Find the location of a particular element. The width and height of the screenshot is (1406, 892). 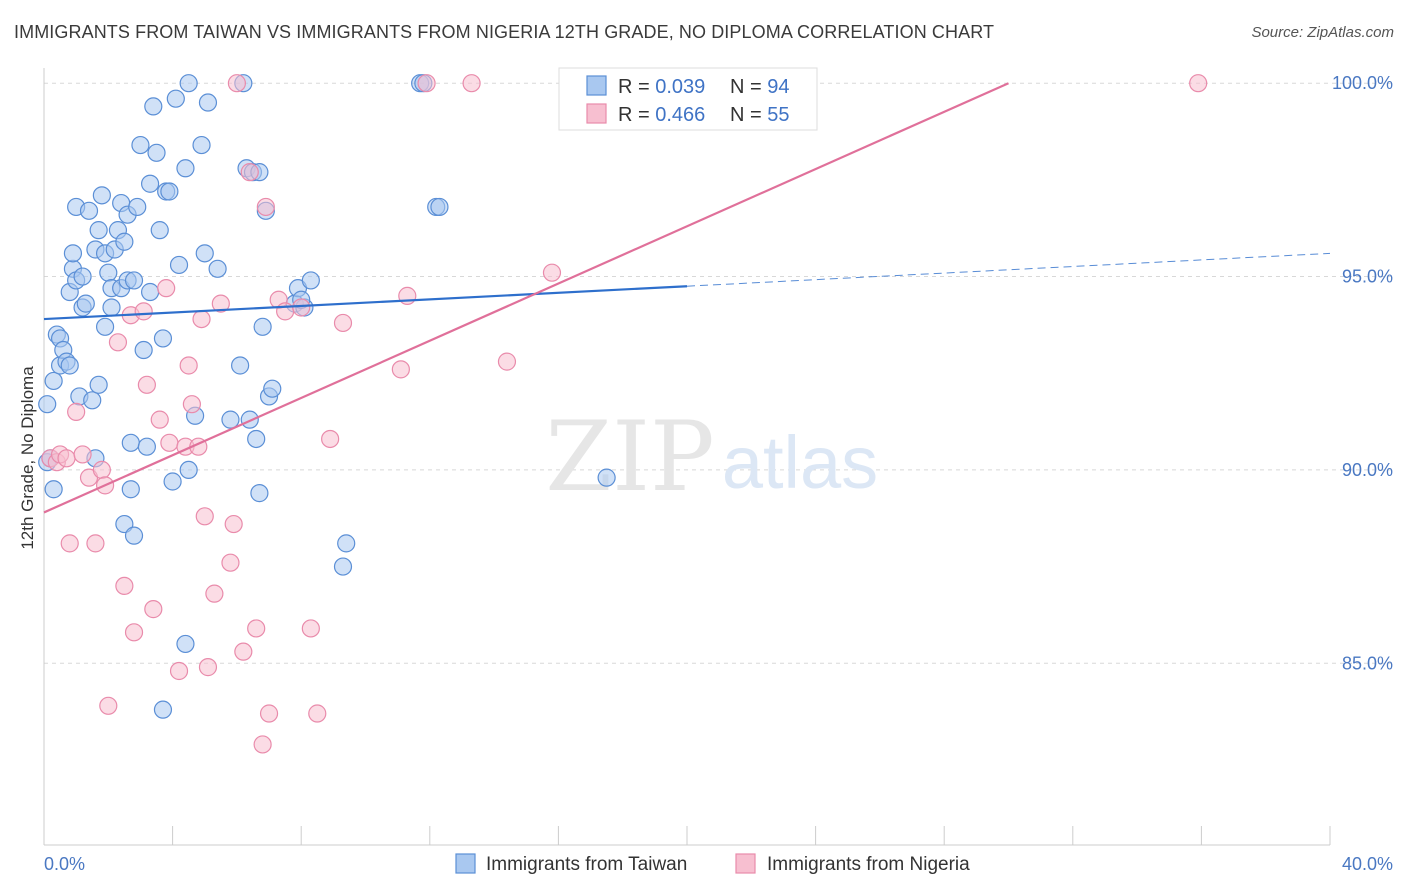

legend-swatch-taiwan is located at coordinates (596, 85).